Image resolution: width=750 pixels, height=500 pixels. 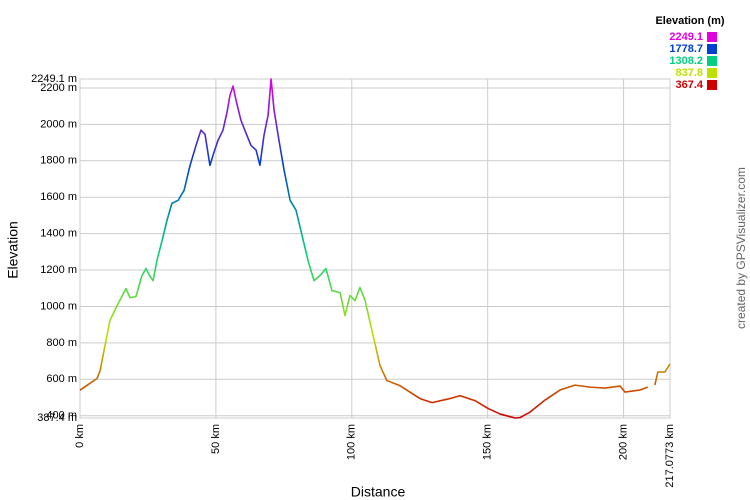 What do you see at coordinates (58, 124) in the screenshot?
I see `y-tick-label: 2000 m` at bounding box center [58, 124].